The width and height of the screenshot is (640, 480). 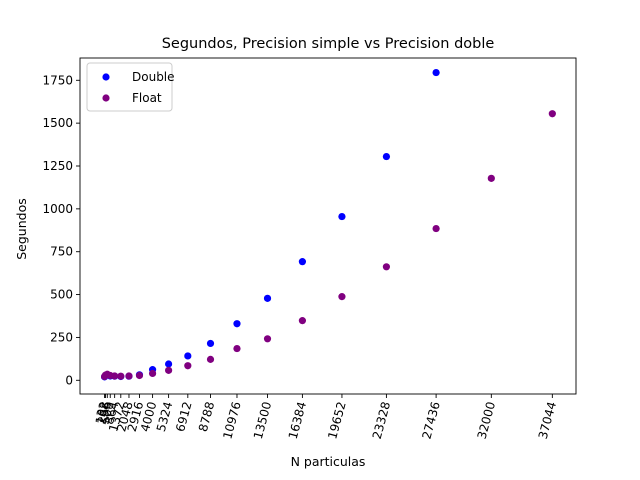 What do you see at coordinates (57, 123) in the screenshot?
I see `y-tick-label: 1500` at bounding box center [57, 123].